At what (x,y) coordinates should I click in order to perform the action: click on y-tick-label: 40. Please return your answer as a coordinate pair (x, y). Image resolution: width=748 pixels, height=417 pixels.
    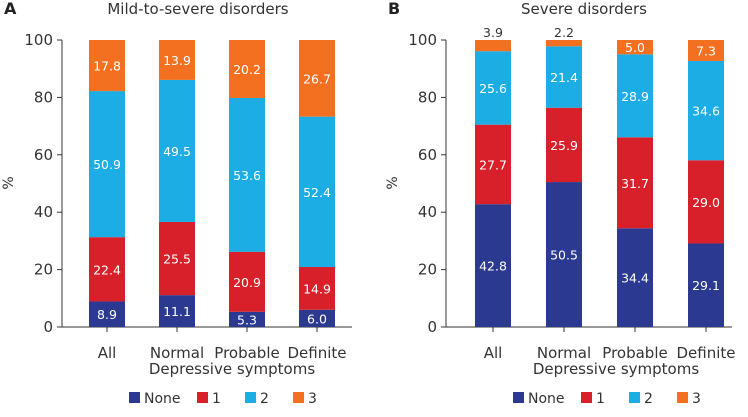
    Looking at the image, I should click on (43, 212).